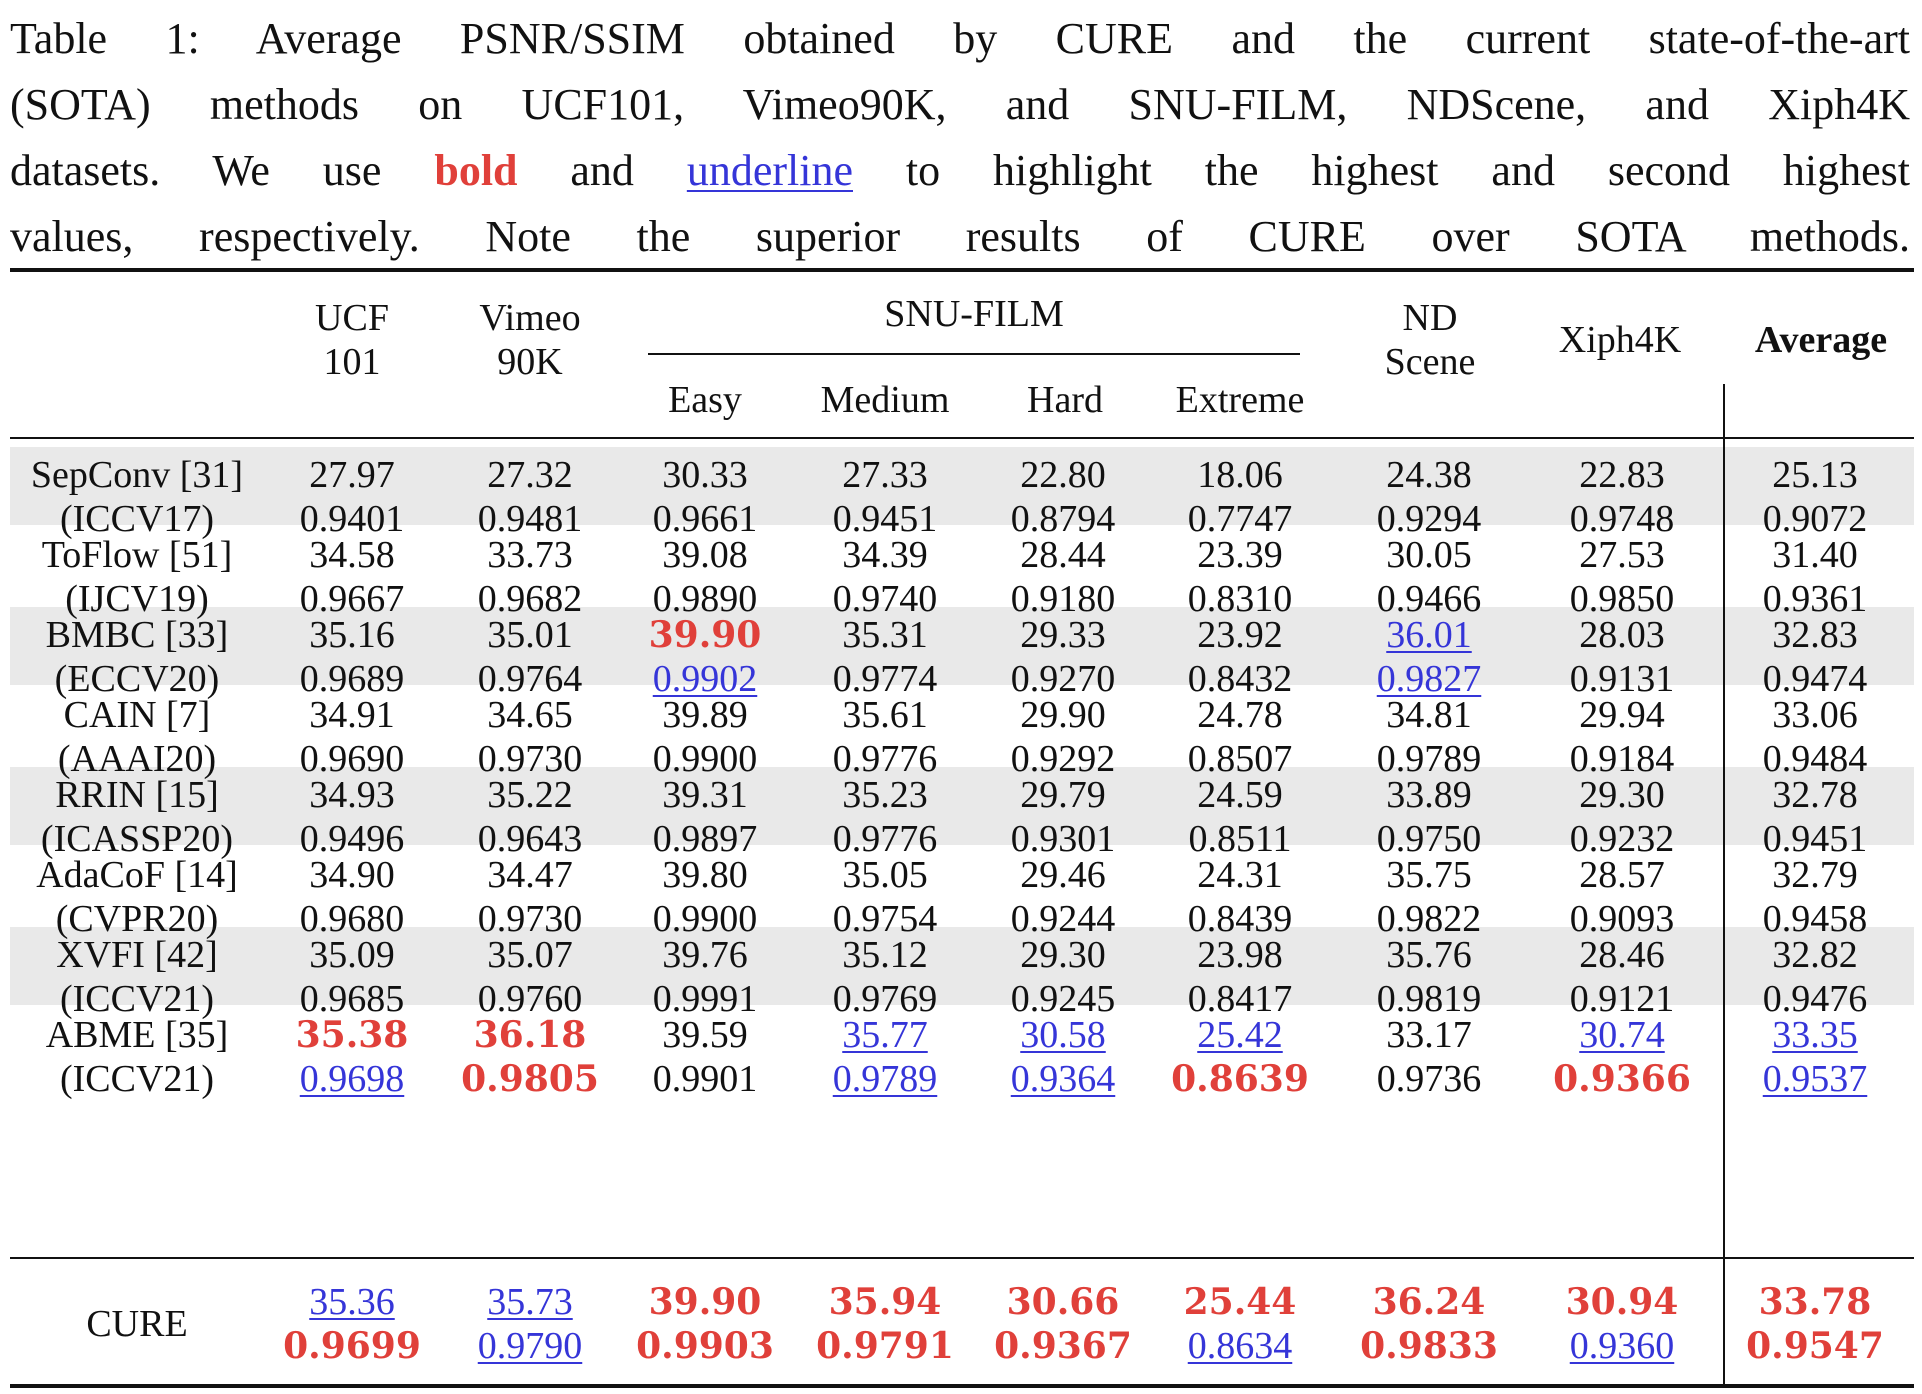 The width and height of the screenshot is (1922, 1394). I want to click on top-rule, so click(962, 270).